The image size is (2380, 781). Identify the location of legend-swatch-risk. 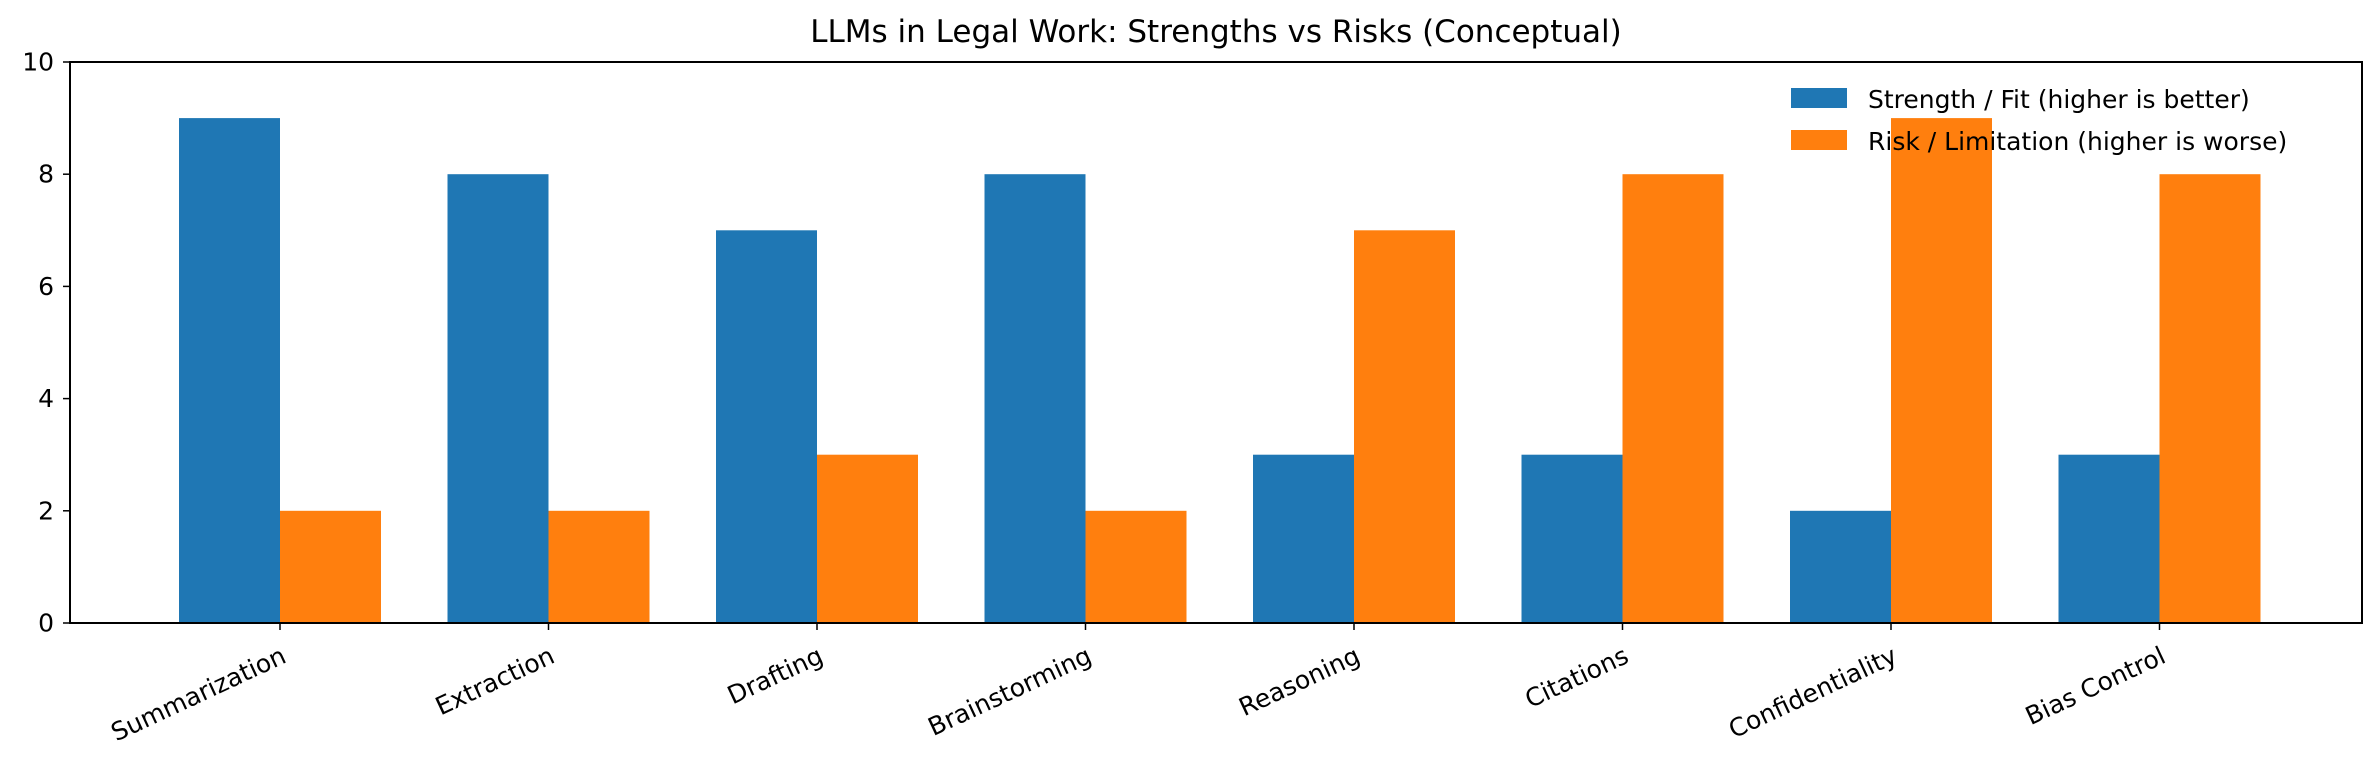
(1819, 140).